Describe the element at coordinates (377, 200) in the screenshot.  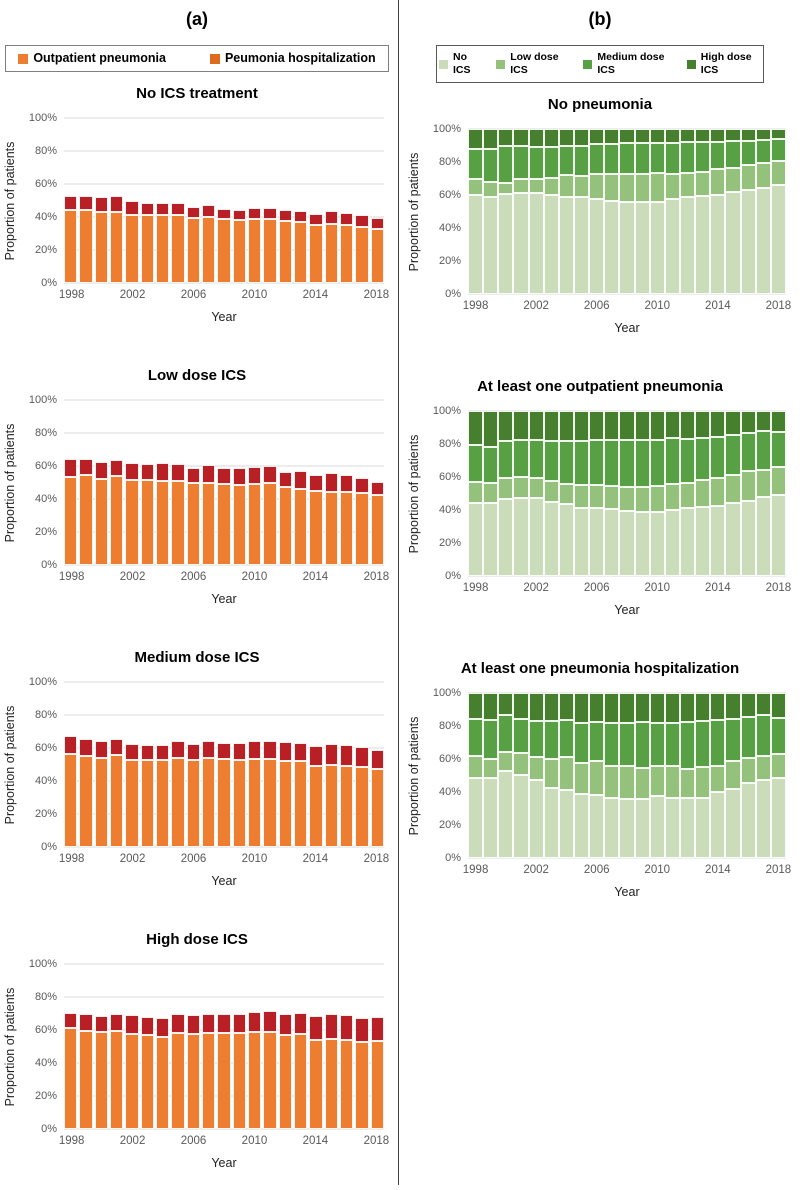
I see `bar-2018` at that location.